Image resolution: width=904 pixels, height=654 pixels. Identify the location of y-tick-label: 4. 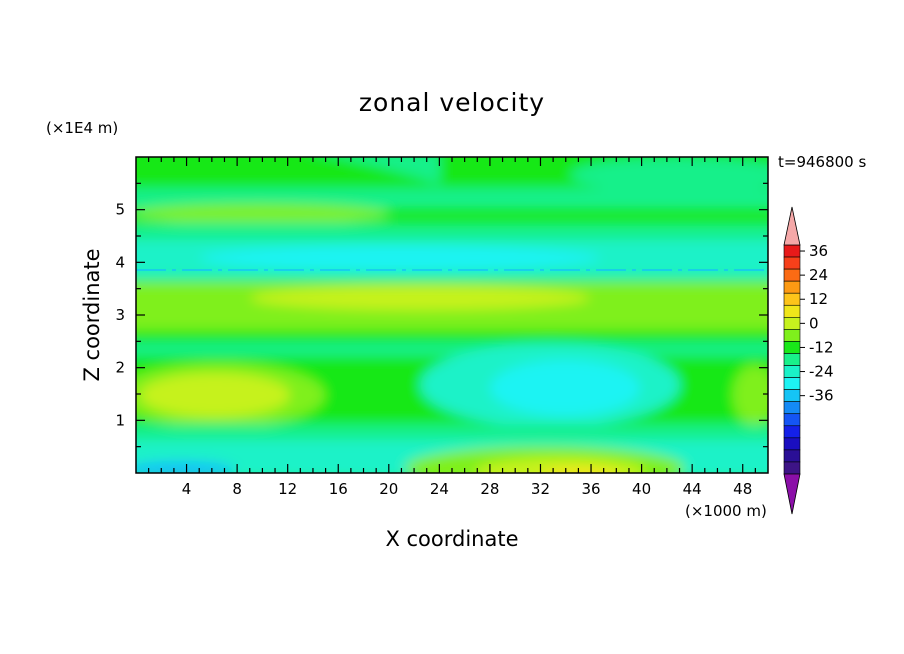
(120, 262).